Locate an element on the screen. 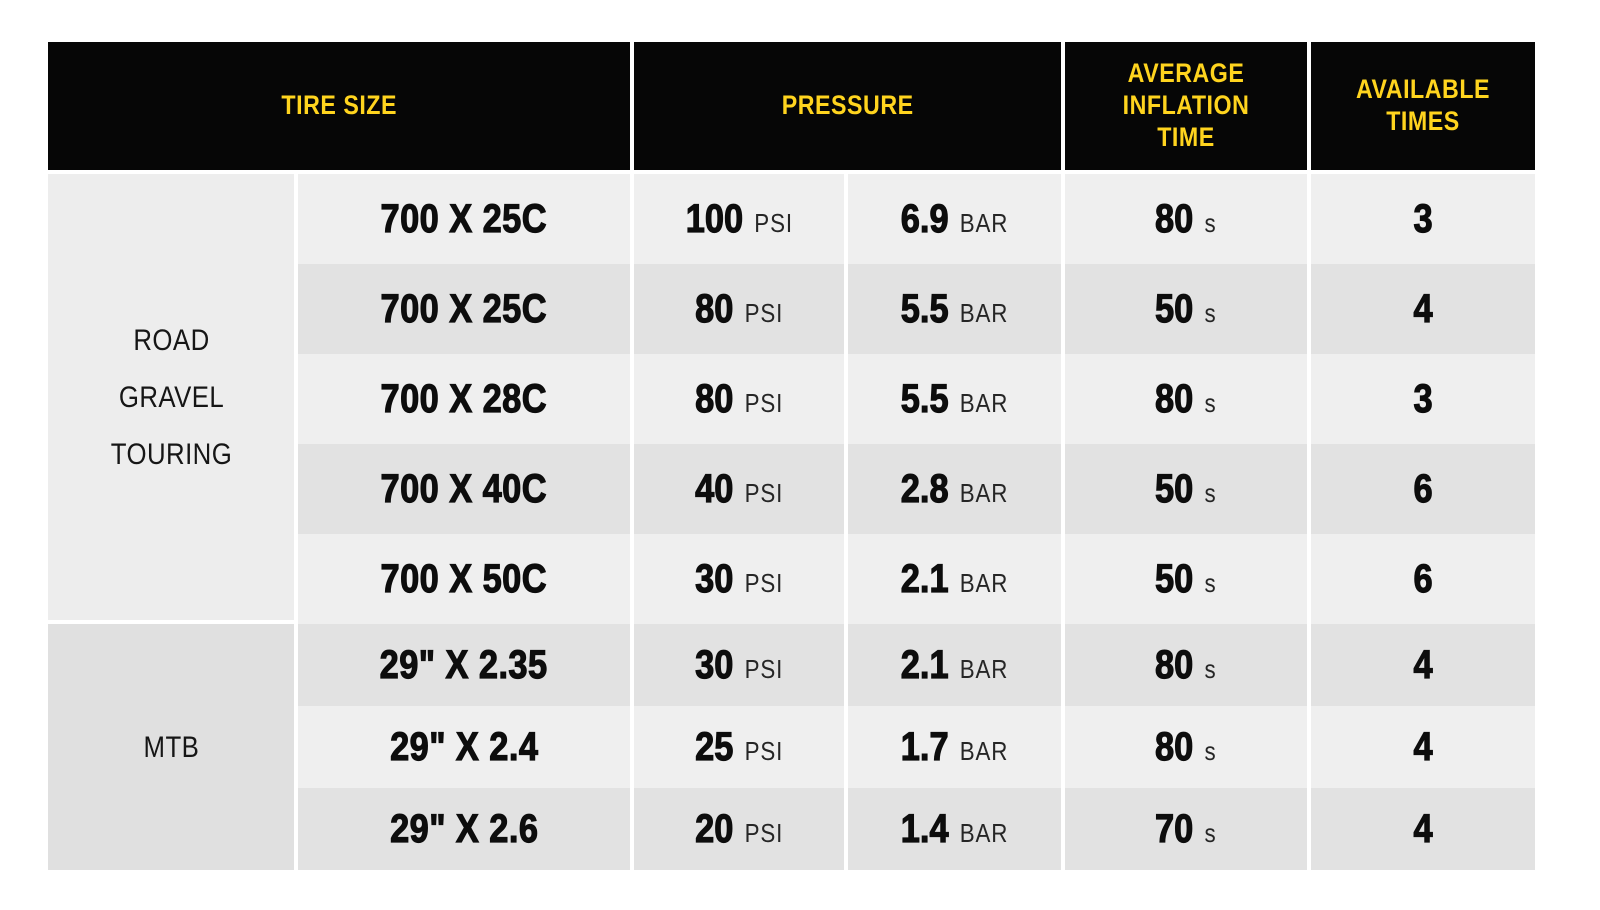 Image resolution: width=1600 pixels, height=910 pixels. pressure-psi-group: 30 PSI is located at coordinates (738, 665).